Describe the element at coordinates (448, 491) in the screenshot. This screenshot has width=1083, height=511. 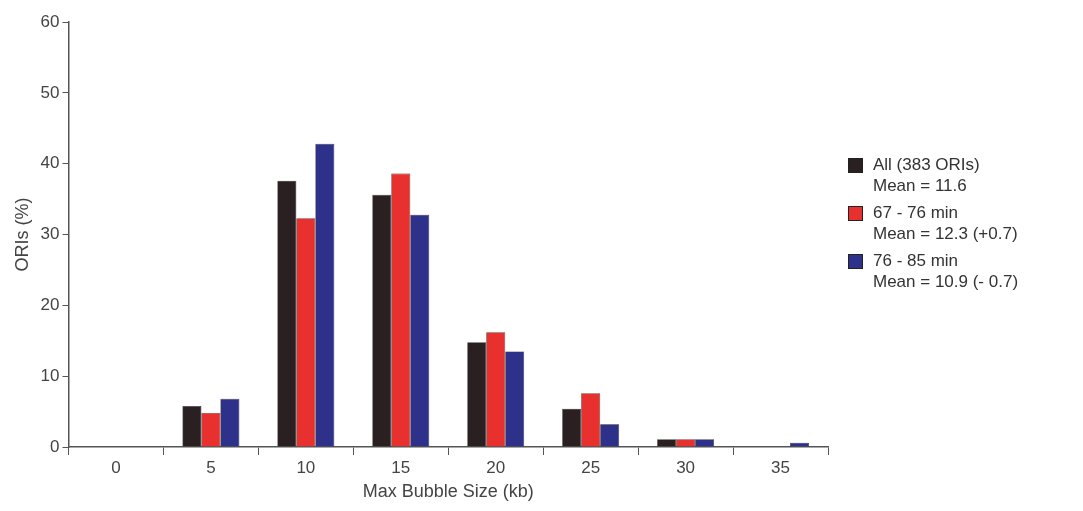
I see `x-axis-title: Max Bubble Size (kb)` at that location.